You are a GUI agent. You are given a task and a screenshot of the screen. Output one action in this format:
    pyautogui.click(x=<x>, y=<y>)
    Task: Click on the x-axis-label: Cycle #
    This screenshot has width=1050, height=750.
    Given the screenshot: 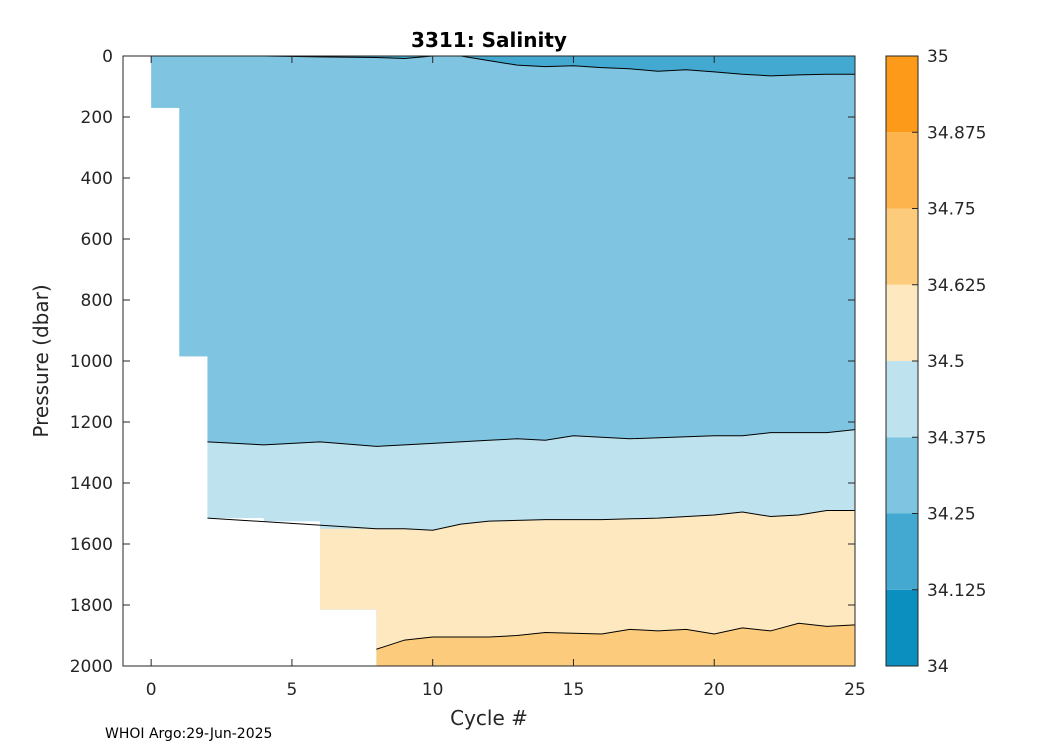 What is the action you would take?
    pyautogui.click(x=489, y=718)
    